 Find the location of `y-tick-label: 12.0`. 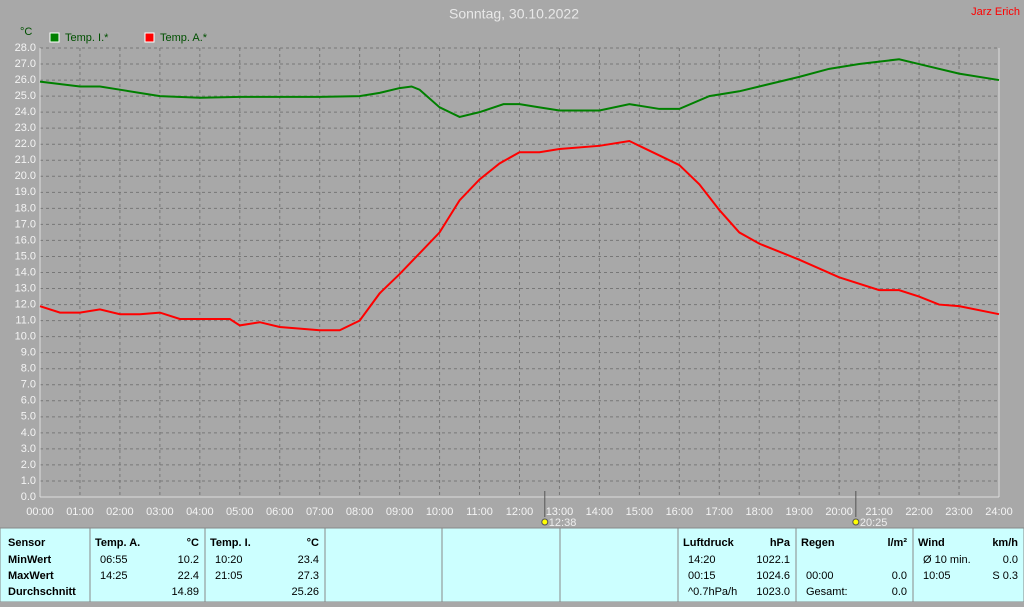

y-tick-label: 12.0 is located at coordinates (25, 304).